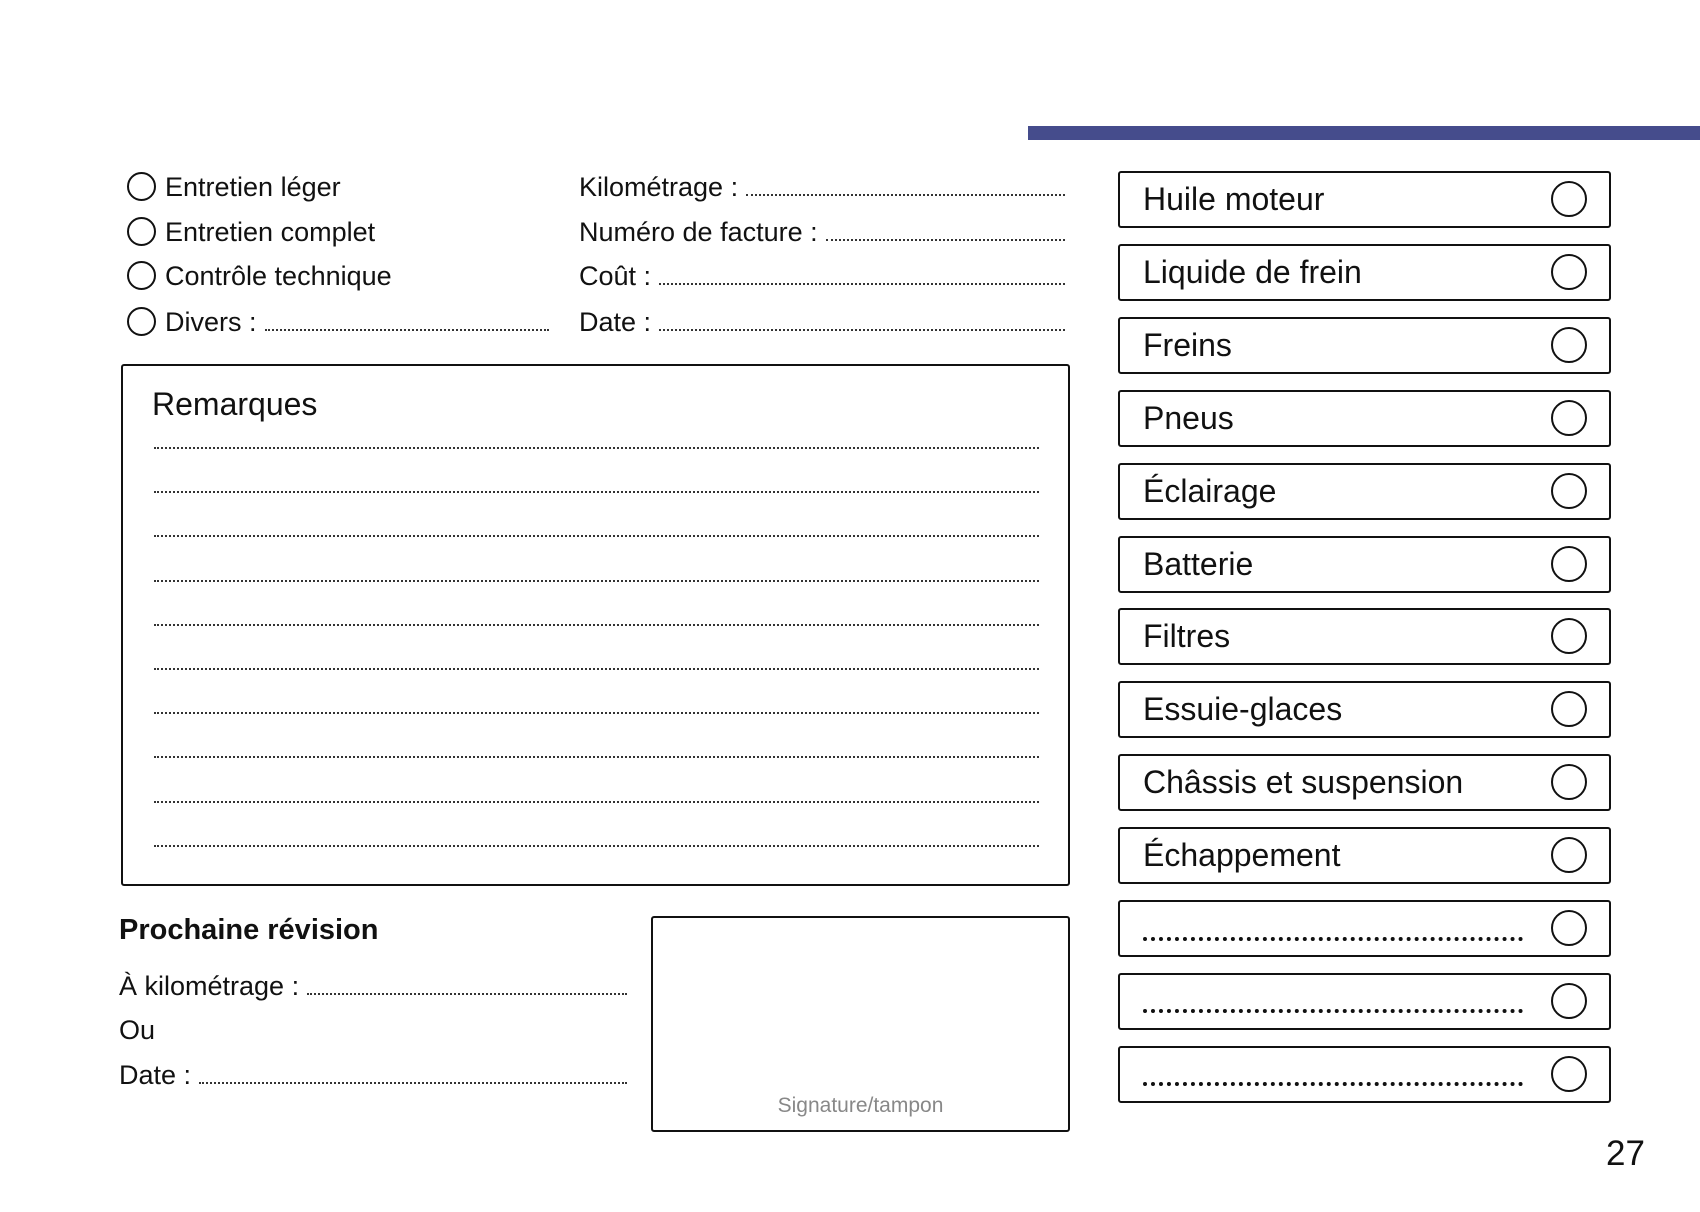 The width and height of the screenshot is (1700, 1212). I want to click on checklist-item: Châssis et suspension, so click(1364, 783).